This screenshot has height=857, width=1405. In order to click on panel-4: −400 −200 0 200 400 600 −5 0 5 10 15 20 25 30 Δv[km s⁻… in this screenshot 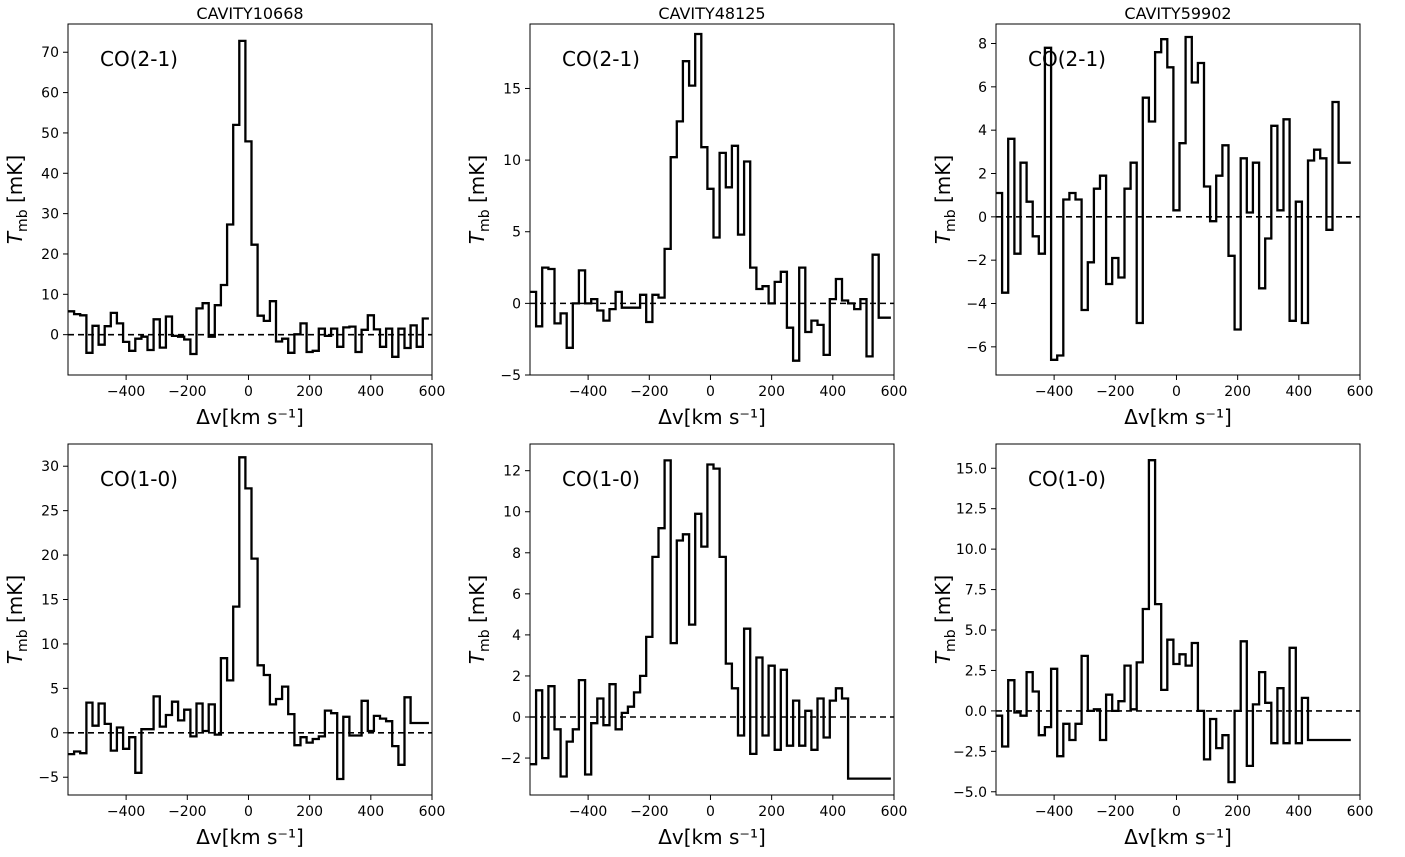, I will do `click(224, 646)`.